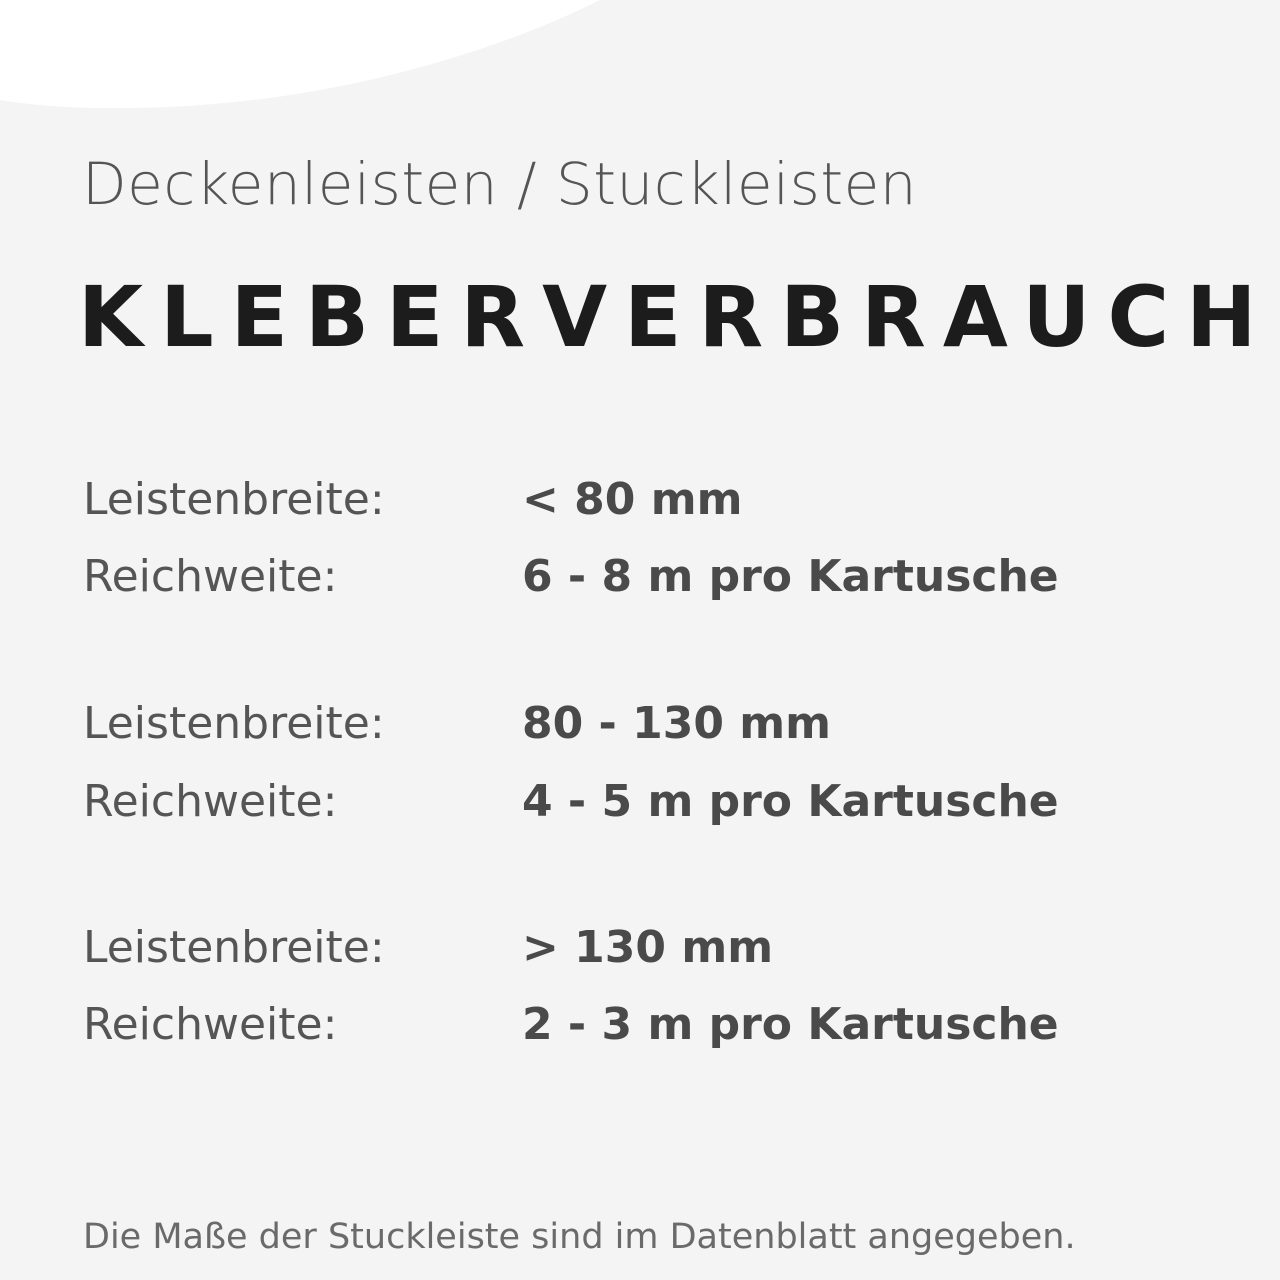 Image resolution: width=1280 pixels, height=1280 pixels. Describe the element at coordinates (300, 54) in the screenshot. I see `decorative-white-curve` at that location.